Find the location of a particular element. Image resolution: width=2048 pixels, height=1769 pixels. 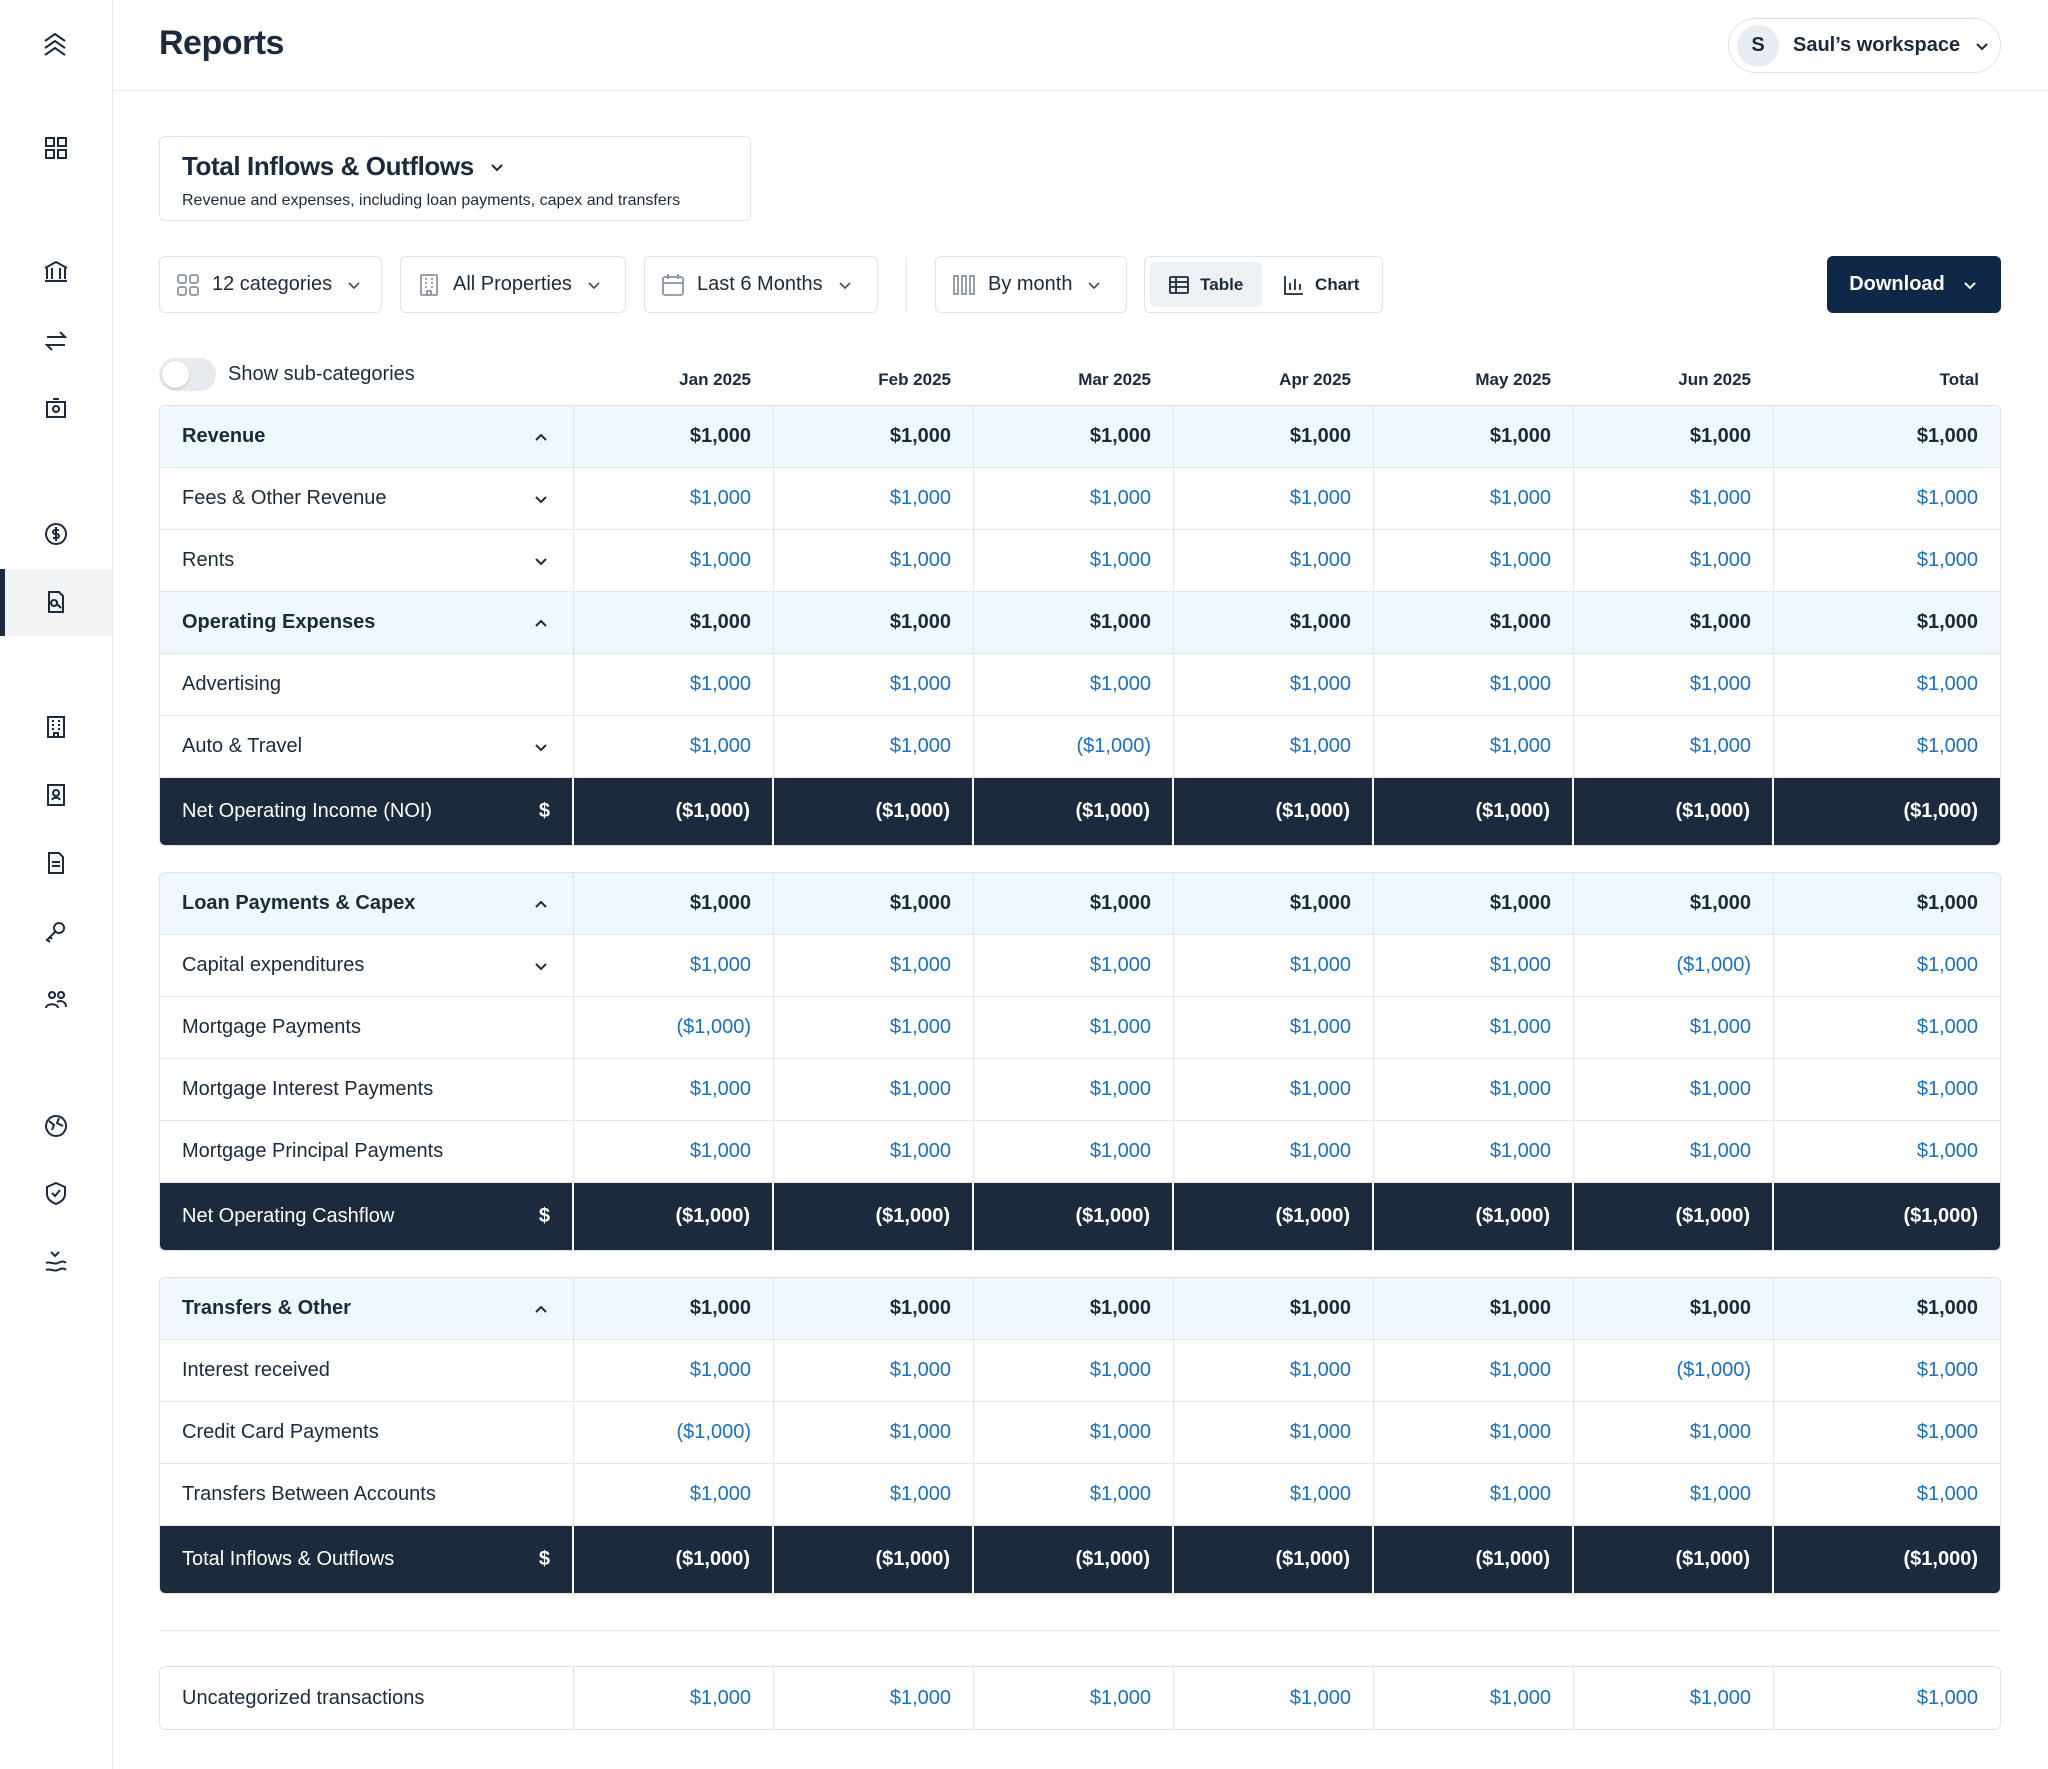

toggle-switch is located at coordinates (187, 374).